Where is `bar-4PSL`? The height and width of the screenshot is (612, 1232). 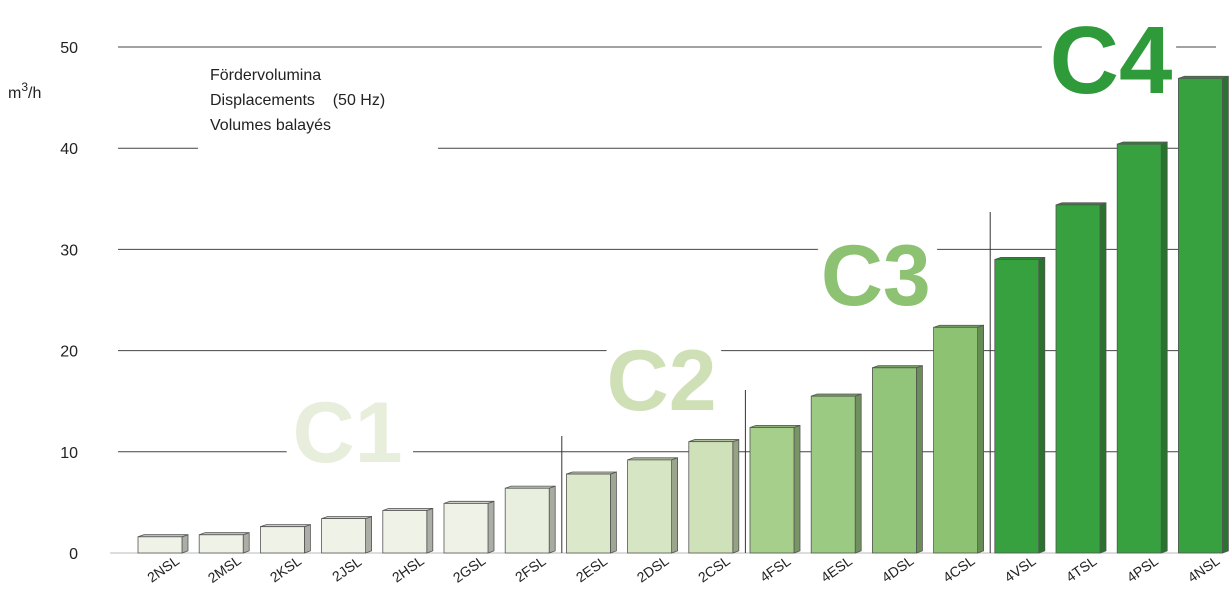 bar-4PSL is located at coordinates (1142, 347).